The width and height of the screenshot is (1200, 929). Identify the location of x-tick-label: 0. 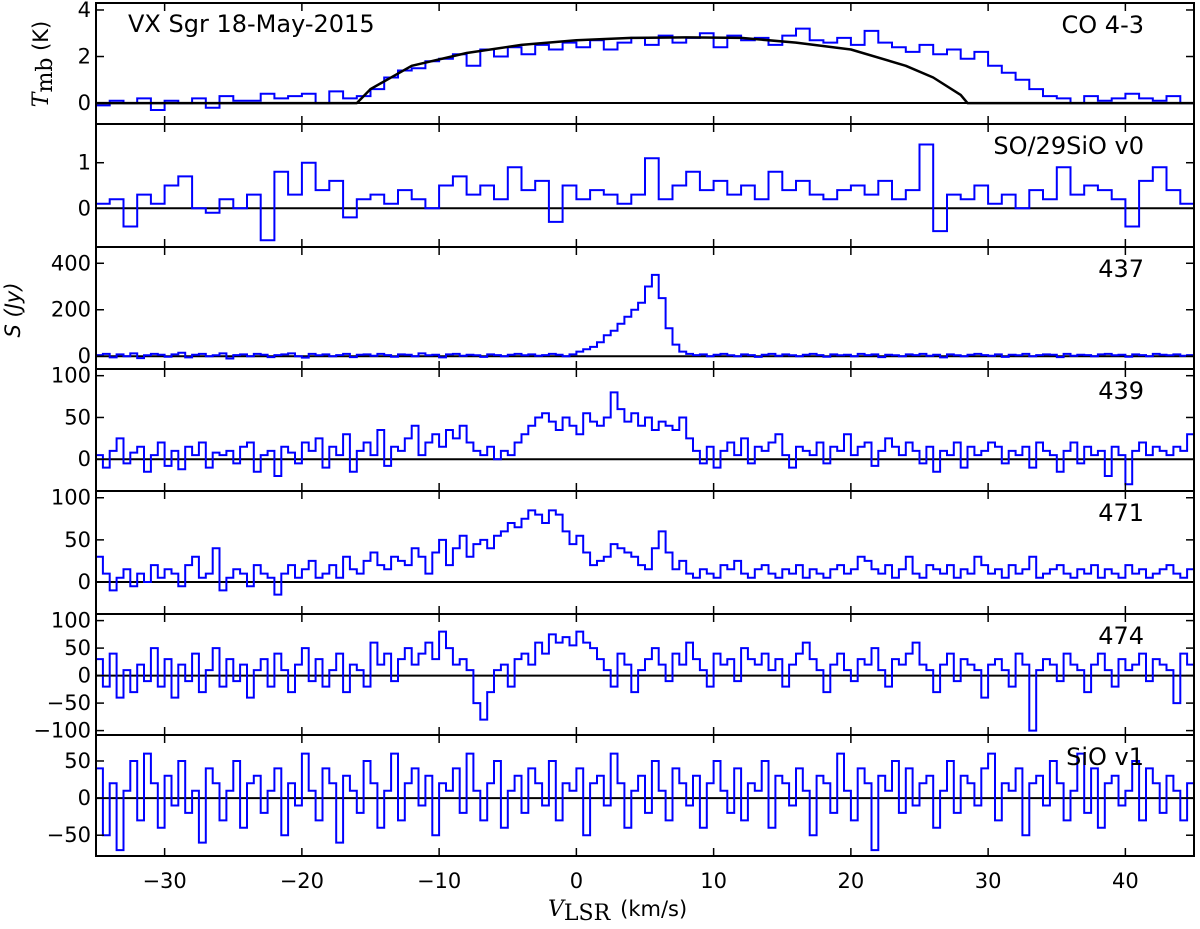
(576, 881).